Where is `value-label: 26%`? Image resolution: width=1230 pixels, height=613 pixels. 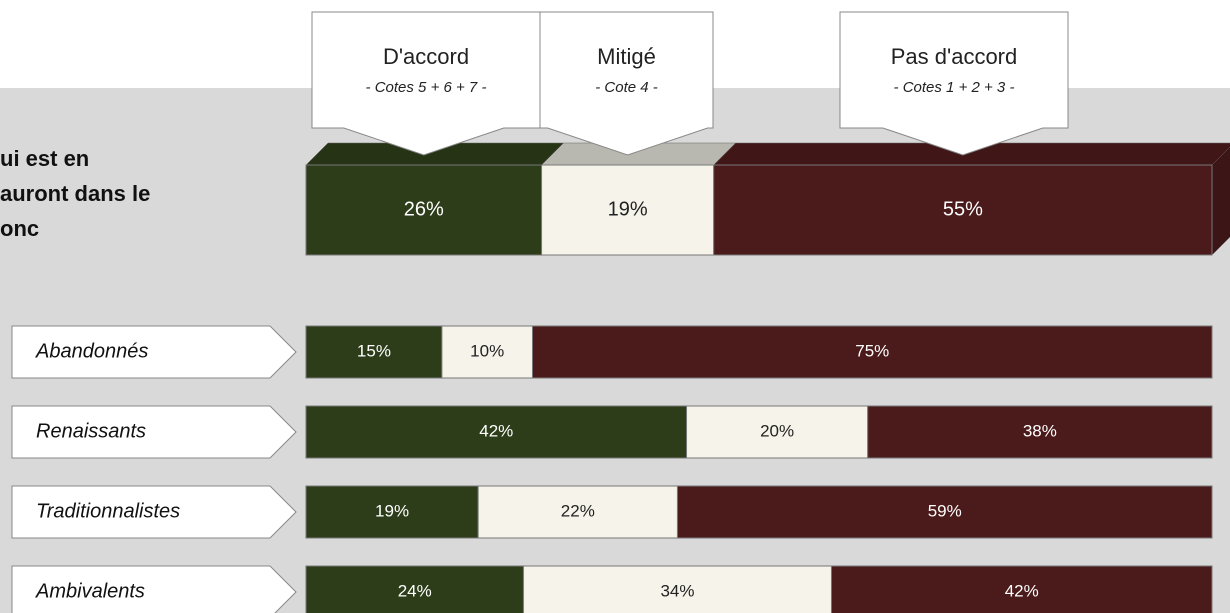 value-label: 26% is located at coordinates (424, 209).